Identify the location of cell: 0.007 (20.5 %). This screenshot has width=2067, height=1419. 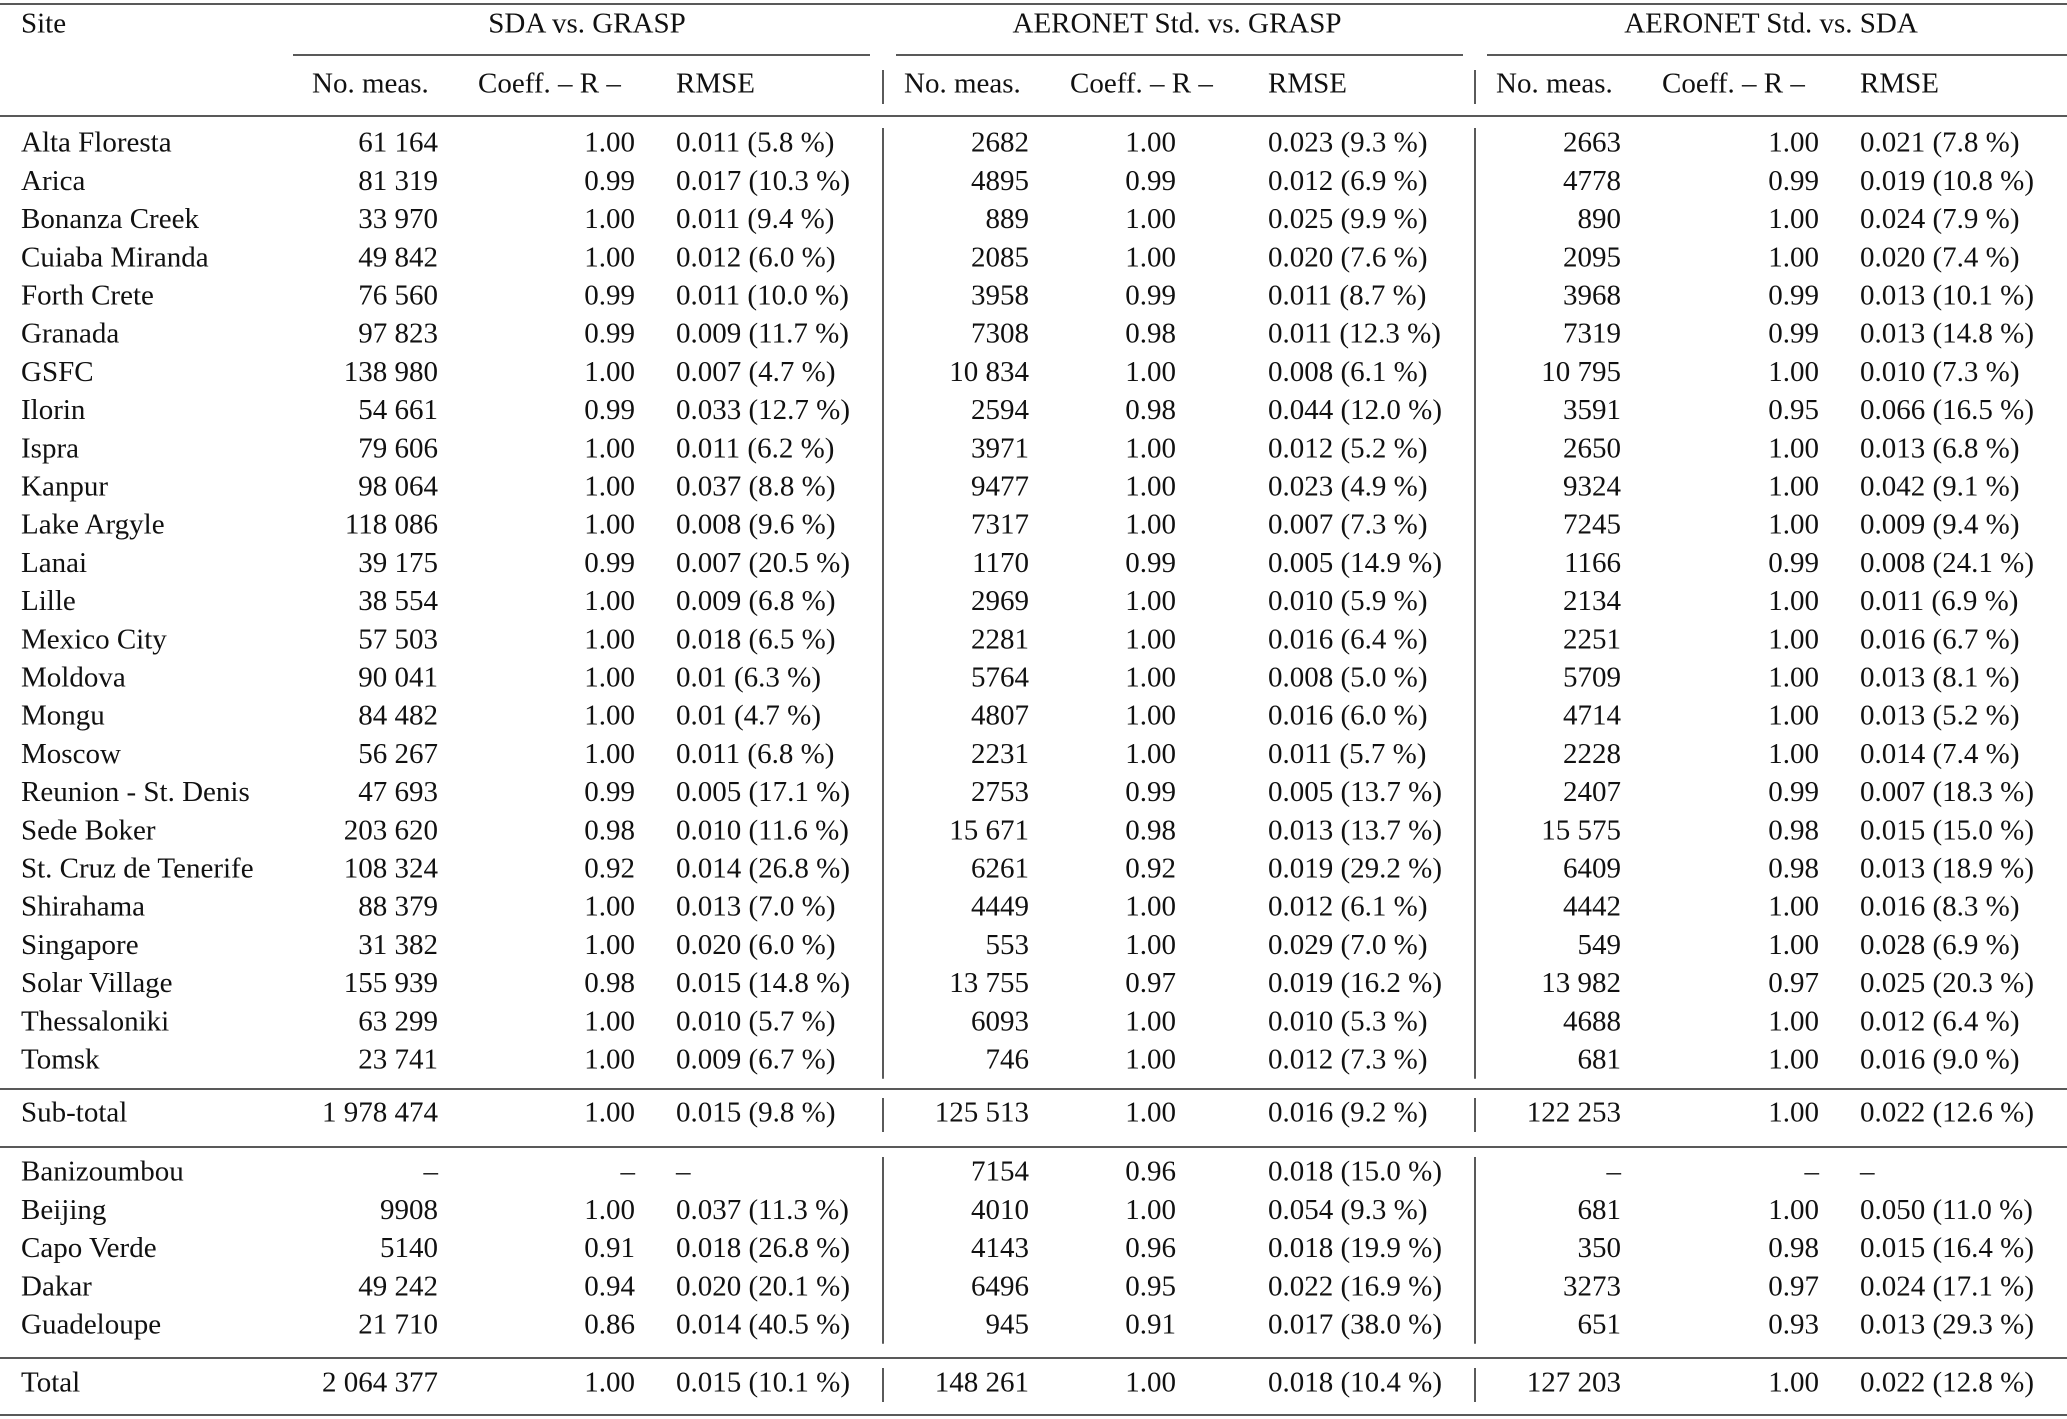
(763, 563).